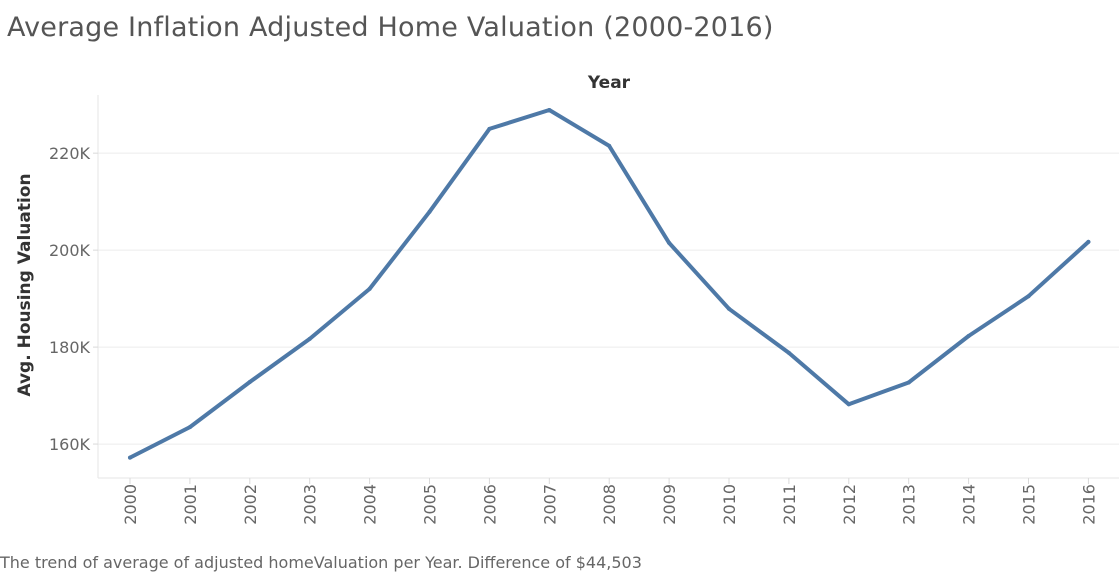 The width and height of the screenshot is (1119, 576). I want to click on x-tick-label: 2008, so click(609, 504).